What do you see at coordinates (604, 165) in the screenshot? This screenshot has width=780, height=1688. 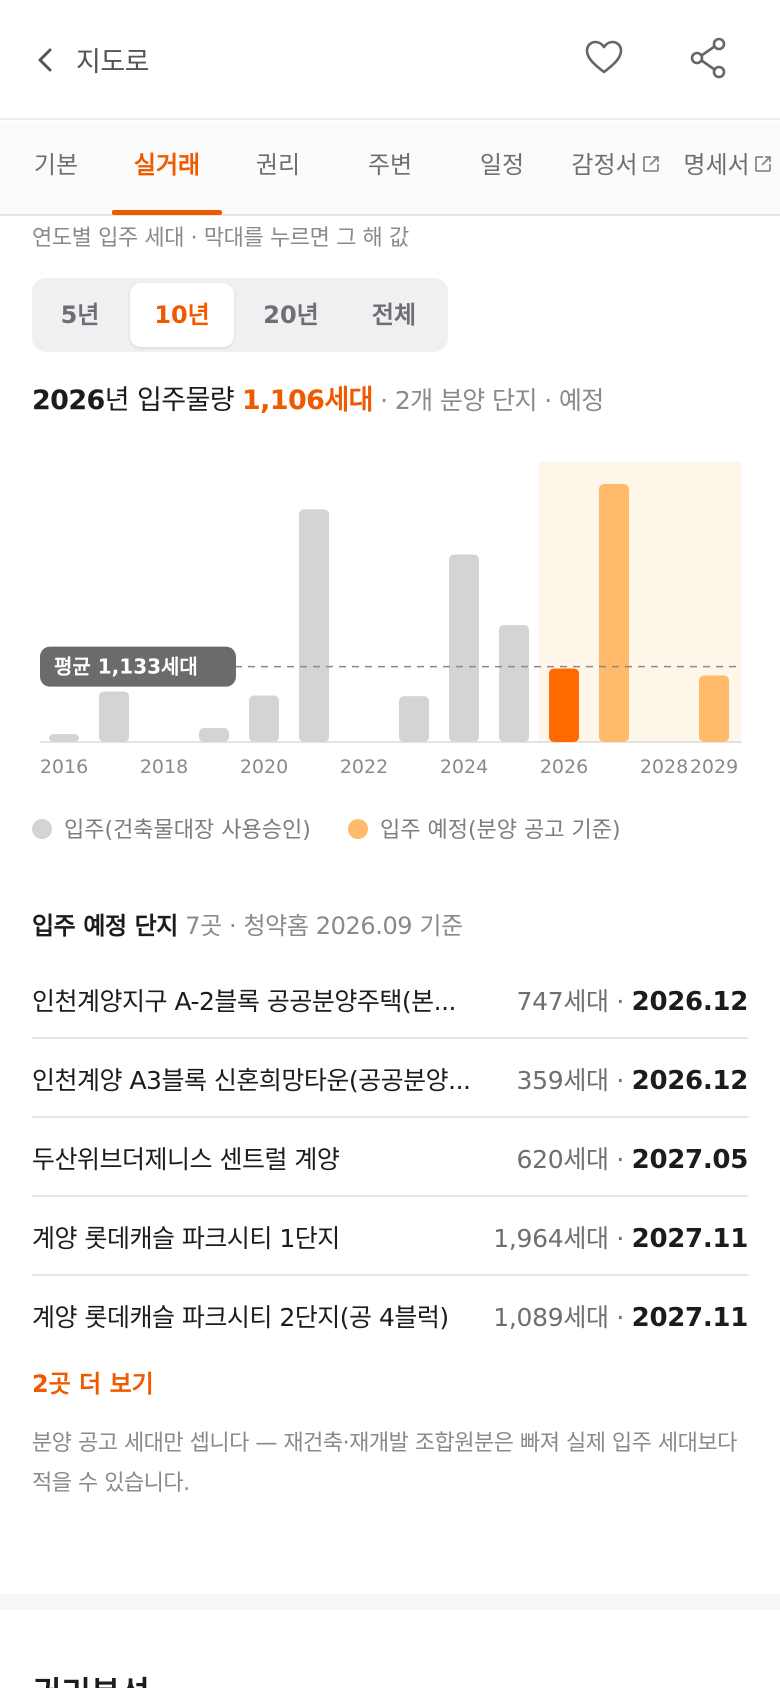 I see `tab-appraisal-label: 감정서` at bounding box center [604, 165].